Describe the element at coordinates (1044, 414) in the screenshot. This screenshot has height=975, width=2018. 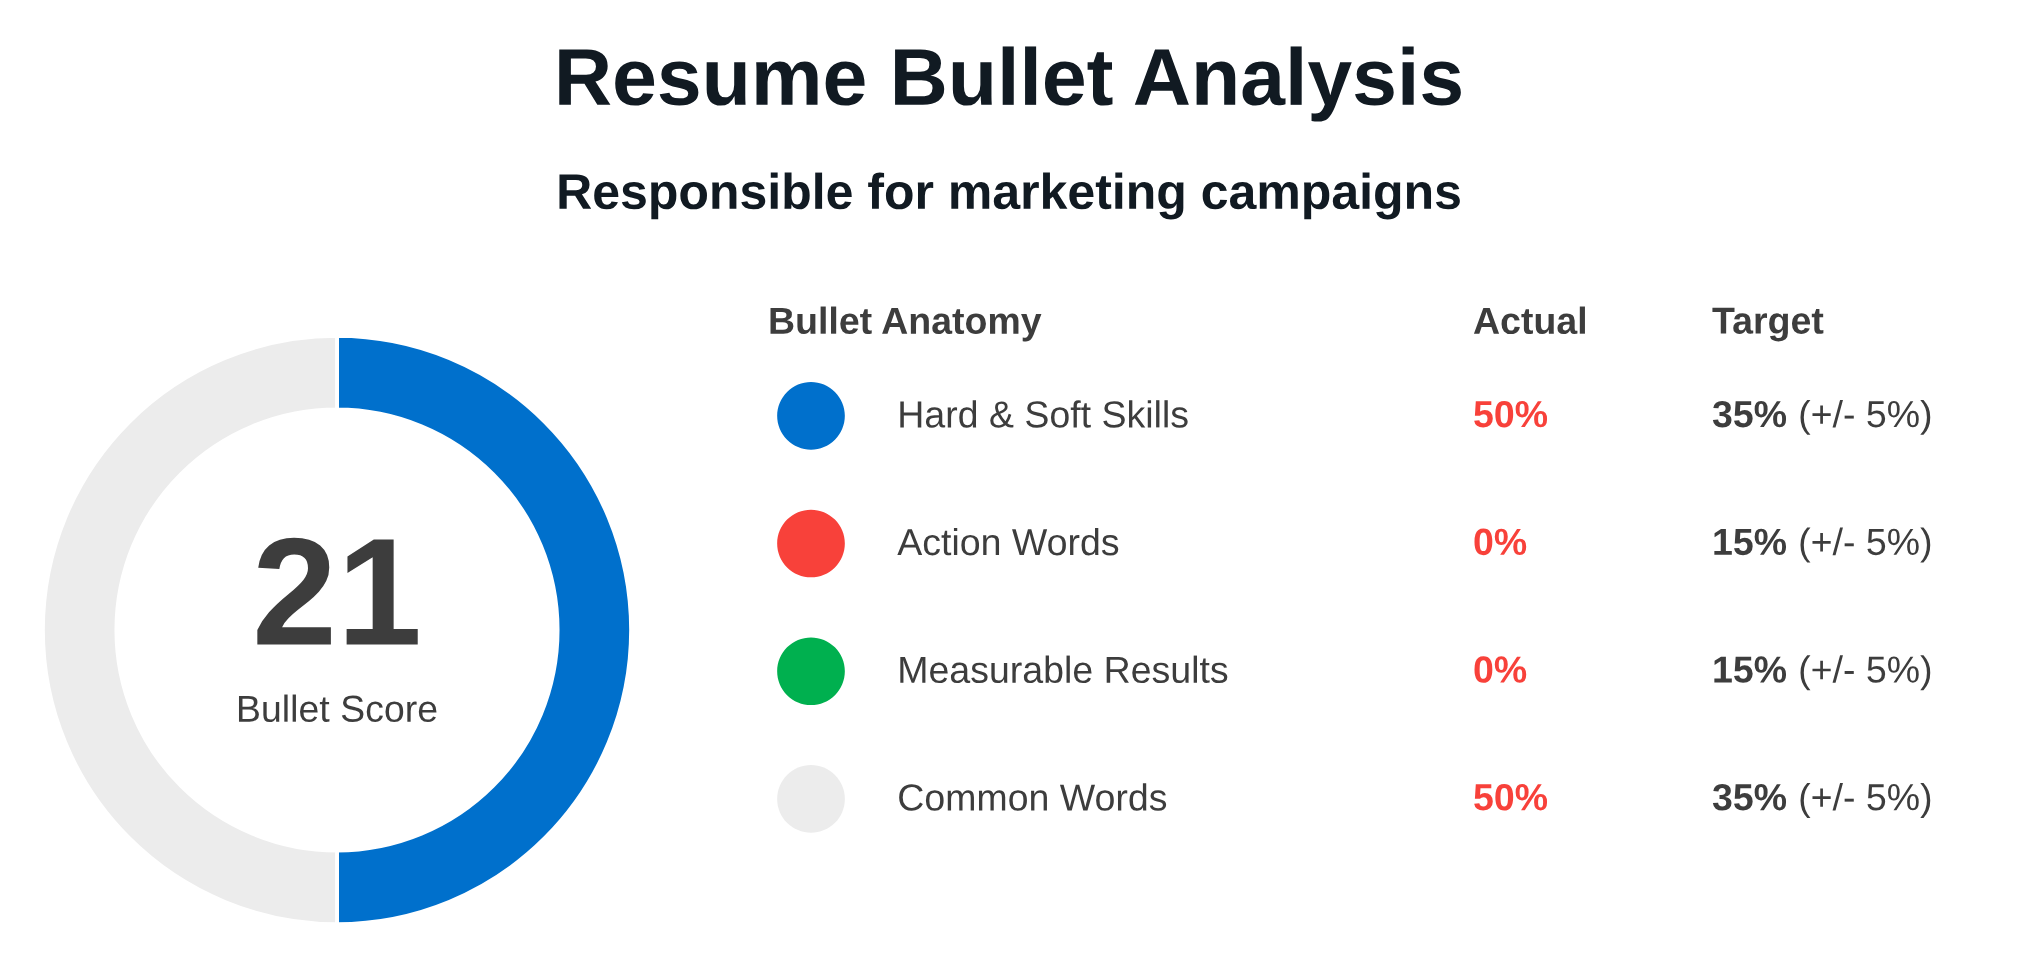
I see `legend-label: Hard & Soft Skills` at that location.